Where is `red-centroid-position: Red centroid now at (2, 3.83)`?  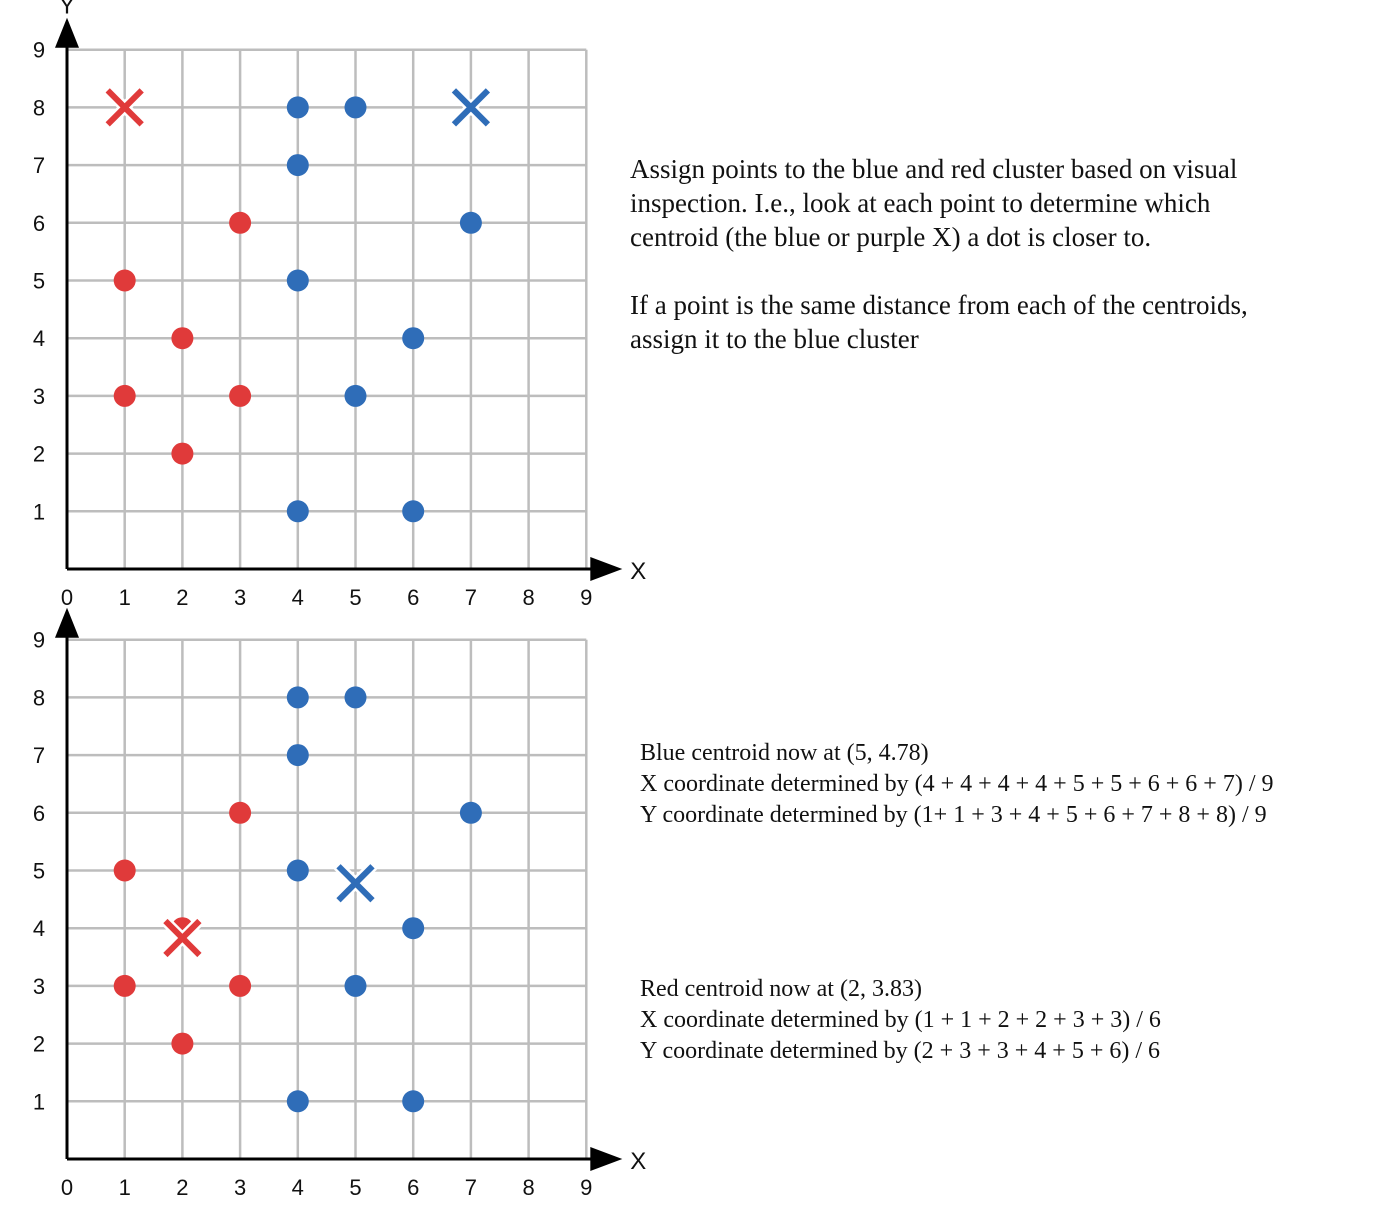 red-centroid-position: Red centroid now at (2, 3.83) is located at coordinates (781, 989).